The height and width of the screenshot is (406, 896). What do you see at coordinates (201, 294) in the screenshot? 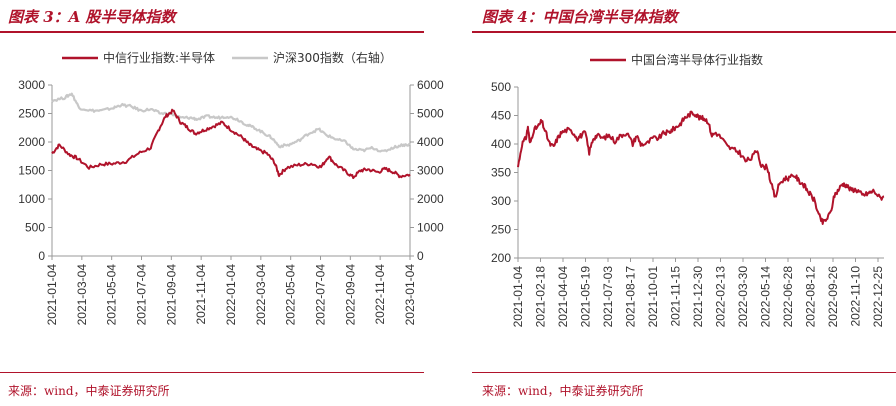
I see `left-chart-x-tick-label: 2021-11-04` at bounding box center [201, 294].